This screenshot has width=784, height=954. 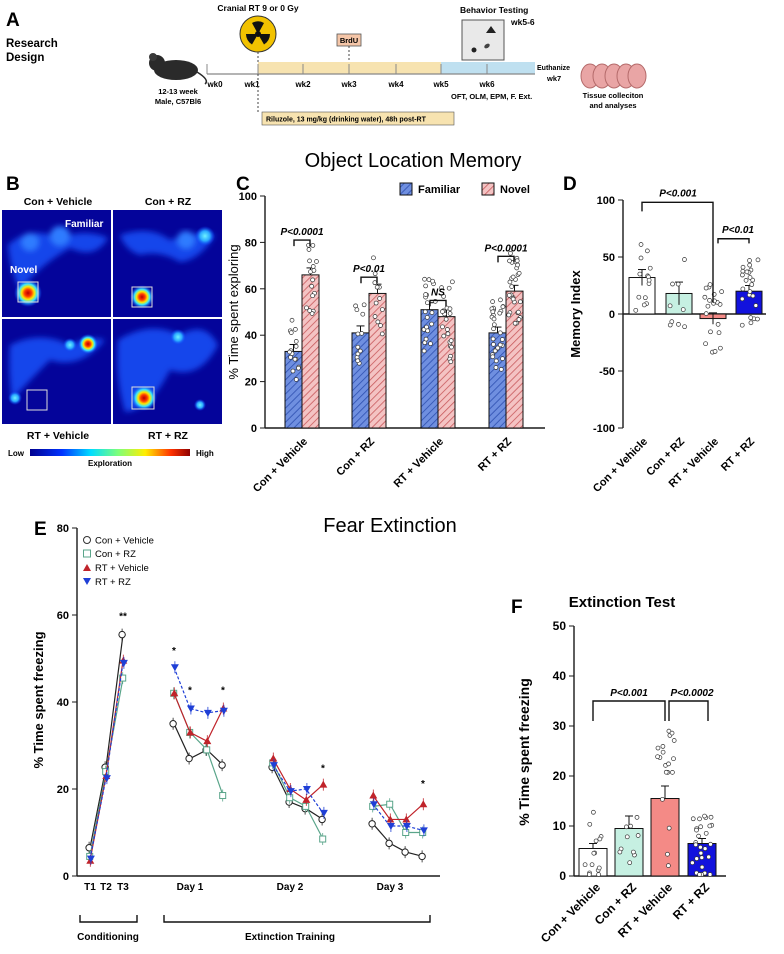 What do you see at coordinates (84, 224) in the screenshot?
I see `familiar-label: Familiar` at bounding box center [84, 224].